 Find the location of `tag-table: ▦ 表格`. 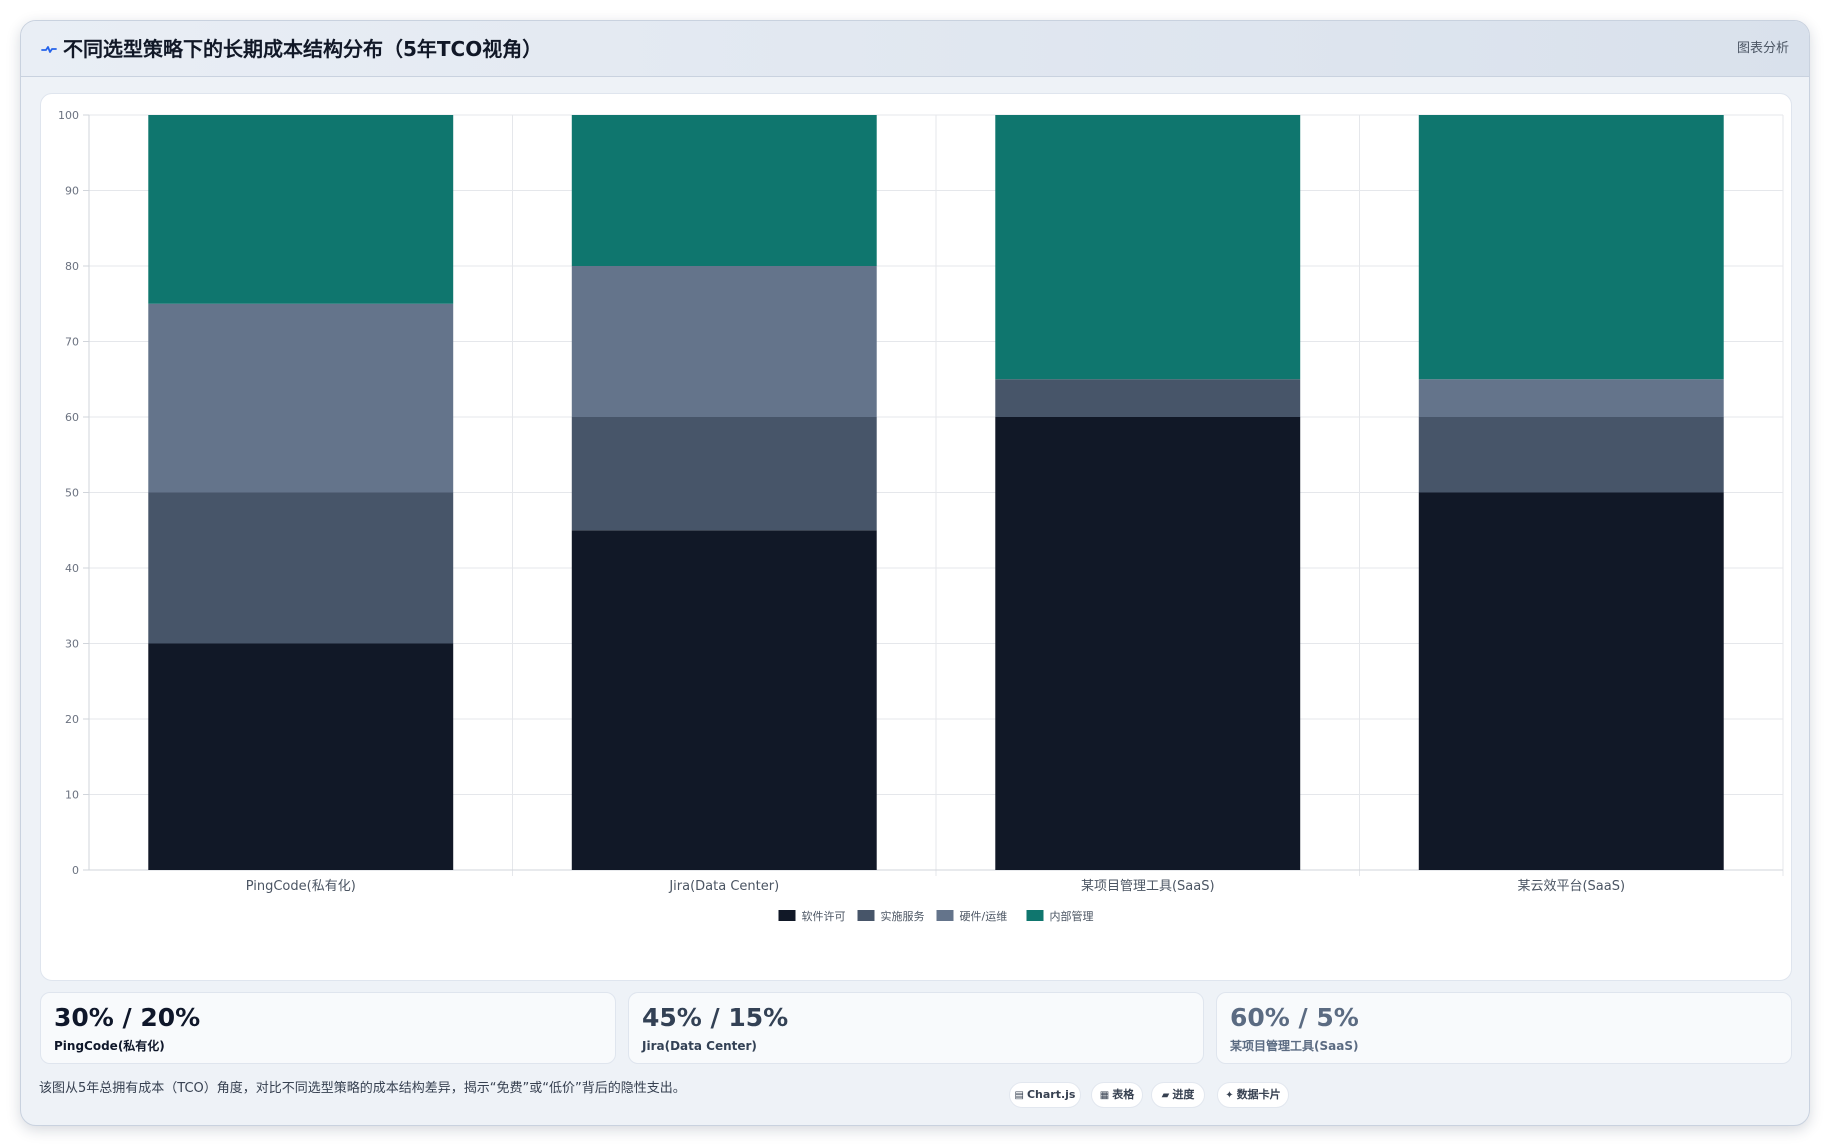

tag-table: ▦ 表格 is located at coordinates (1117, 1095).